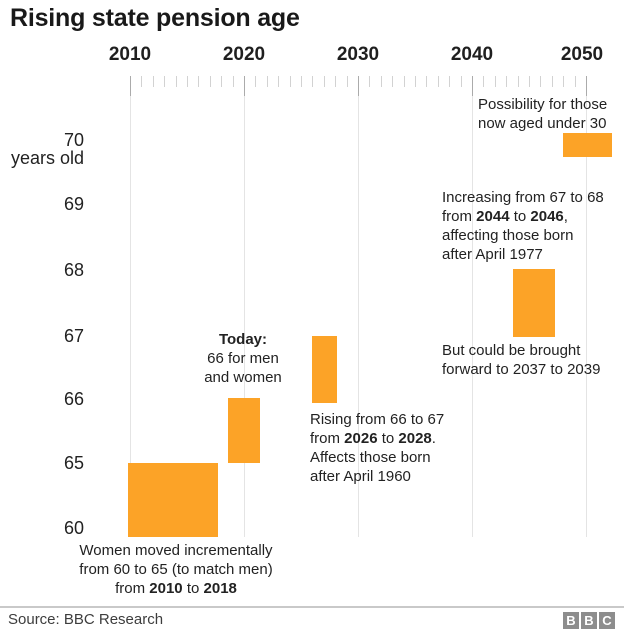  What do you see at coordinates (607, 620) in the screenshot?
I see `bbc-logo-block-c: C` at bounding box center [607, 620].